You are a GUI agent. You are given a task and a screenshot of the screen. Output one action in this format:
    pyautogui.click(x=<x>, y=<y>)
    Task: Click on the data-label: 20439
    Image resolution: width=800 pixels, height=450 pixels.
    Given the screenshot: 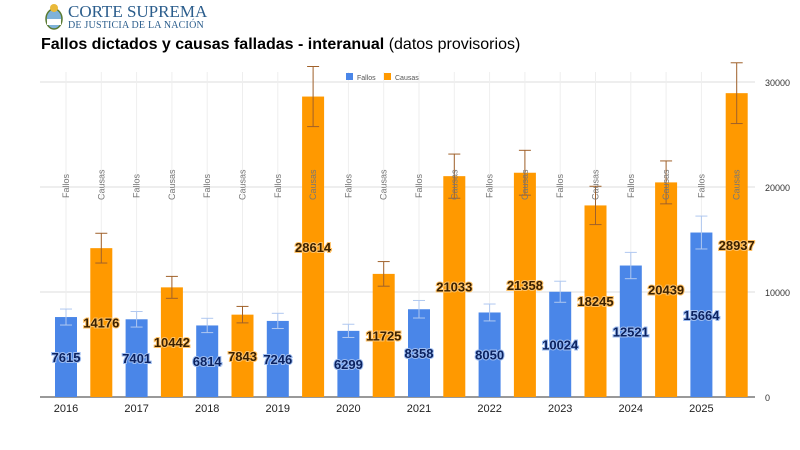 What is the action you would take?
    pyautogui.click(x=666, y=290)
    